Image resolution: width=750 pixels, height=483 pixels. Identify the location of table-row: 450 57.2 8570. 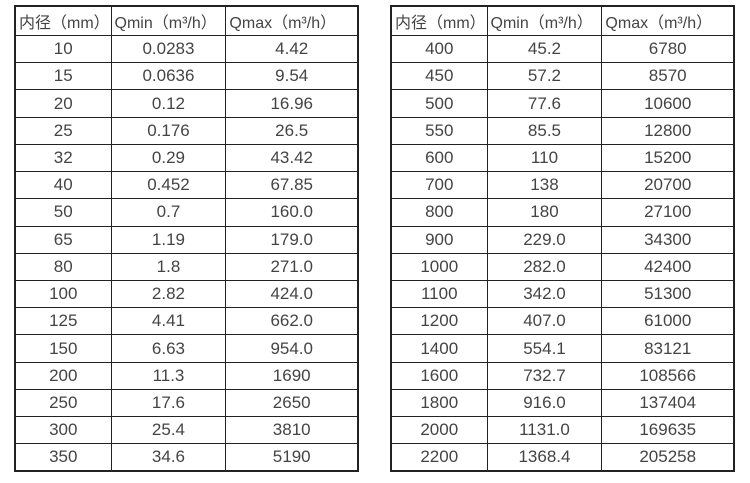
(562, 76).